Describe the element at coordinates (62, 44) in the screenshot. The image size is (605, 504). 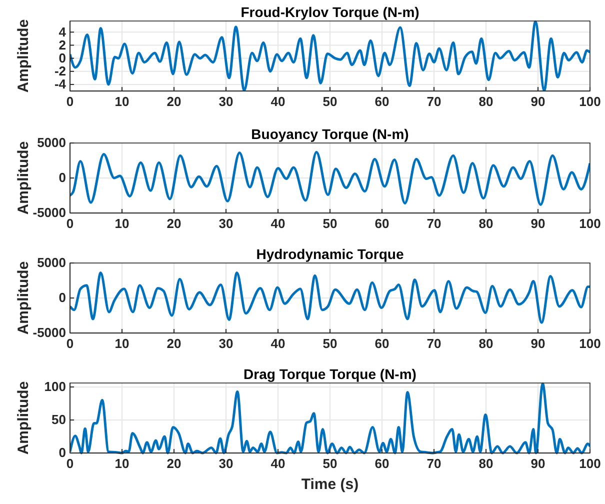
I see `y-tick-label: 2` at that location.